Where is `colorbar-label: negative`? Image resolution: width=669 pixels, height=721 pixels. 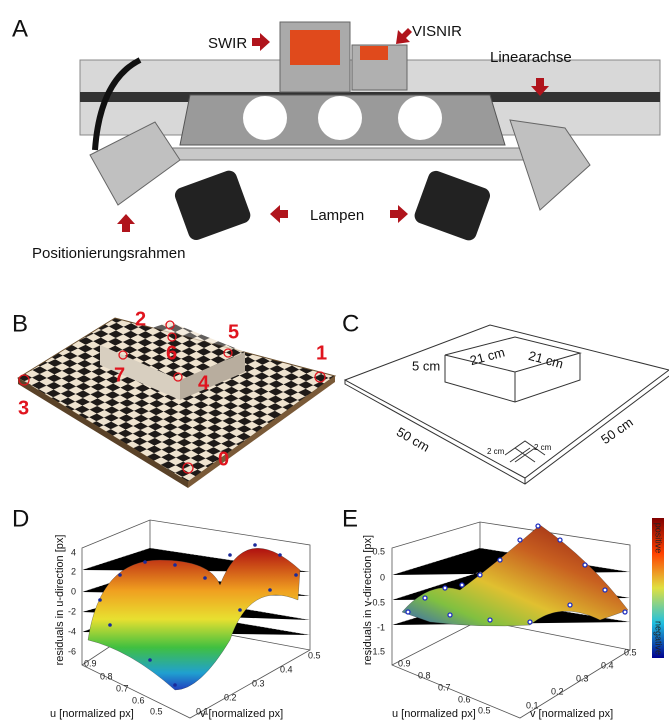 colorbar-label: negative is located at coordinates (659, 638).